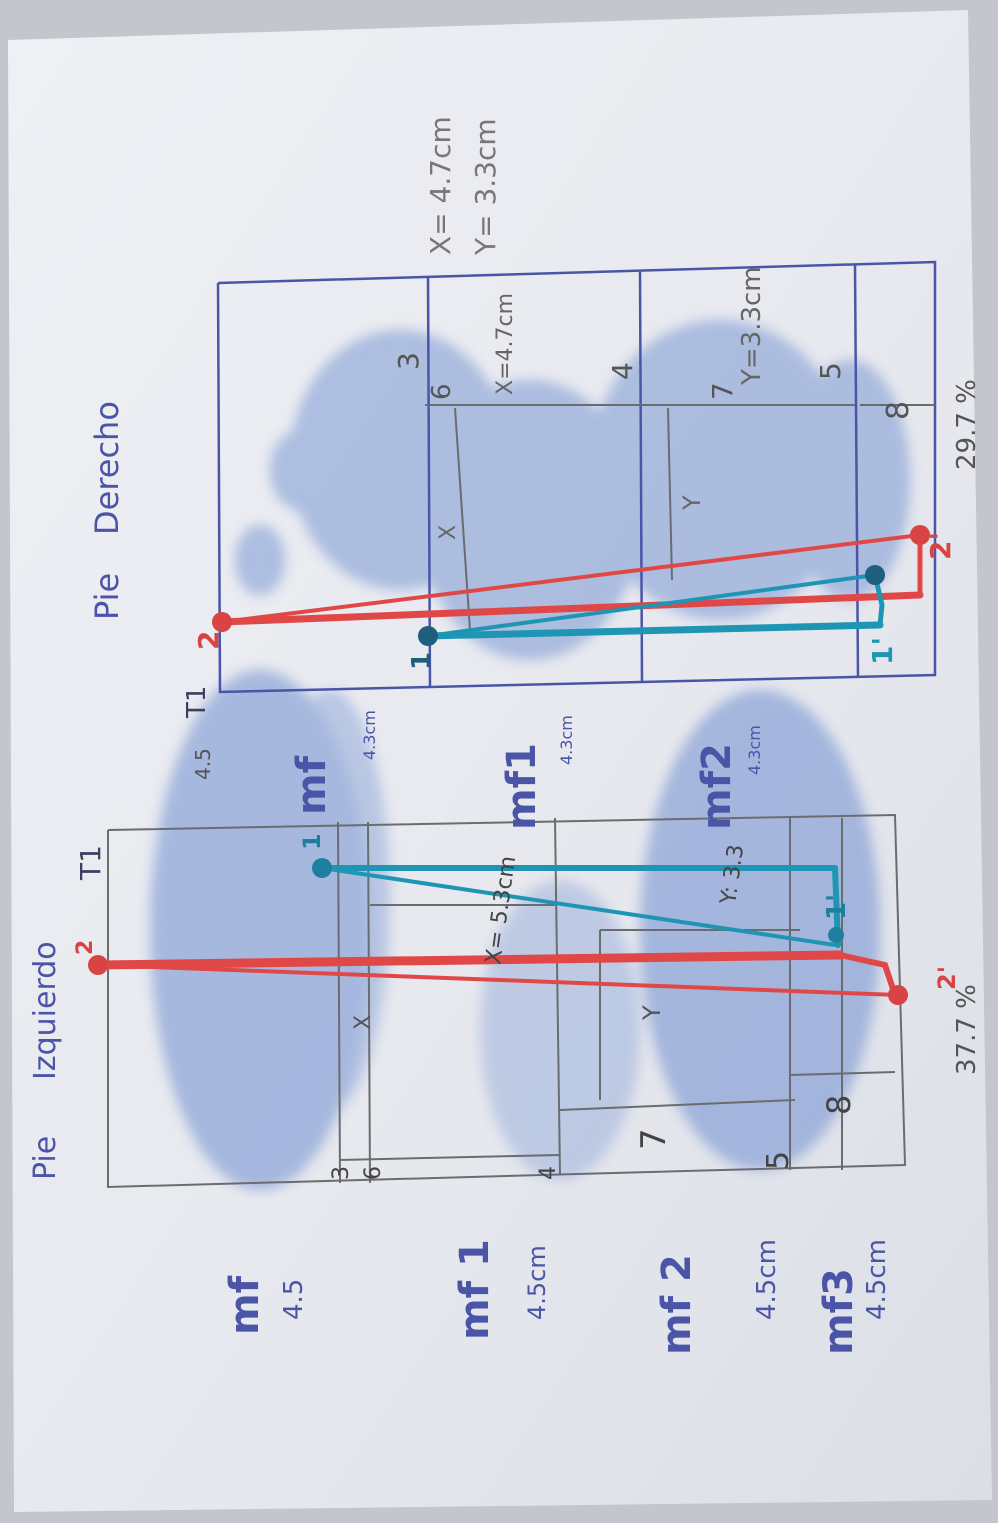  I want to click on right-mf1-value: 4.3cm, so click(566, 740).